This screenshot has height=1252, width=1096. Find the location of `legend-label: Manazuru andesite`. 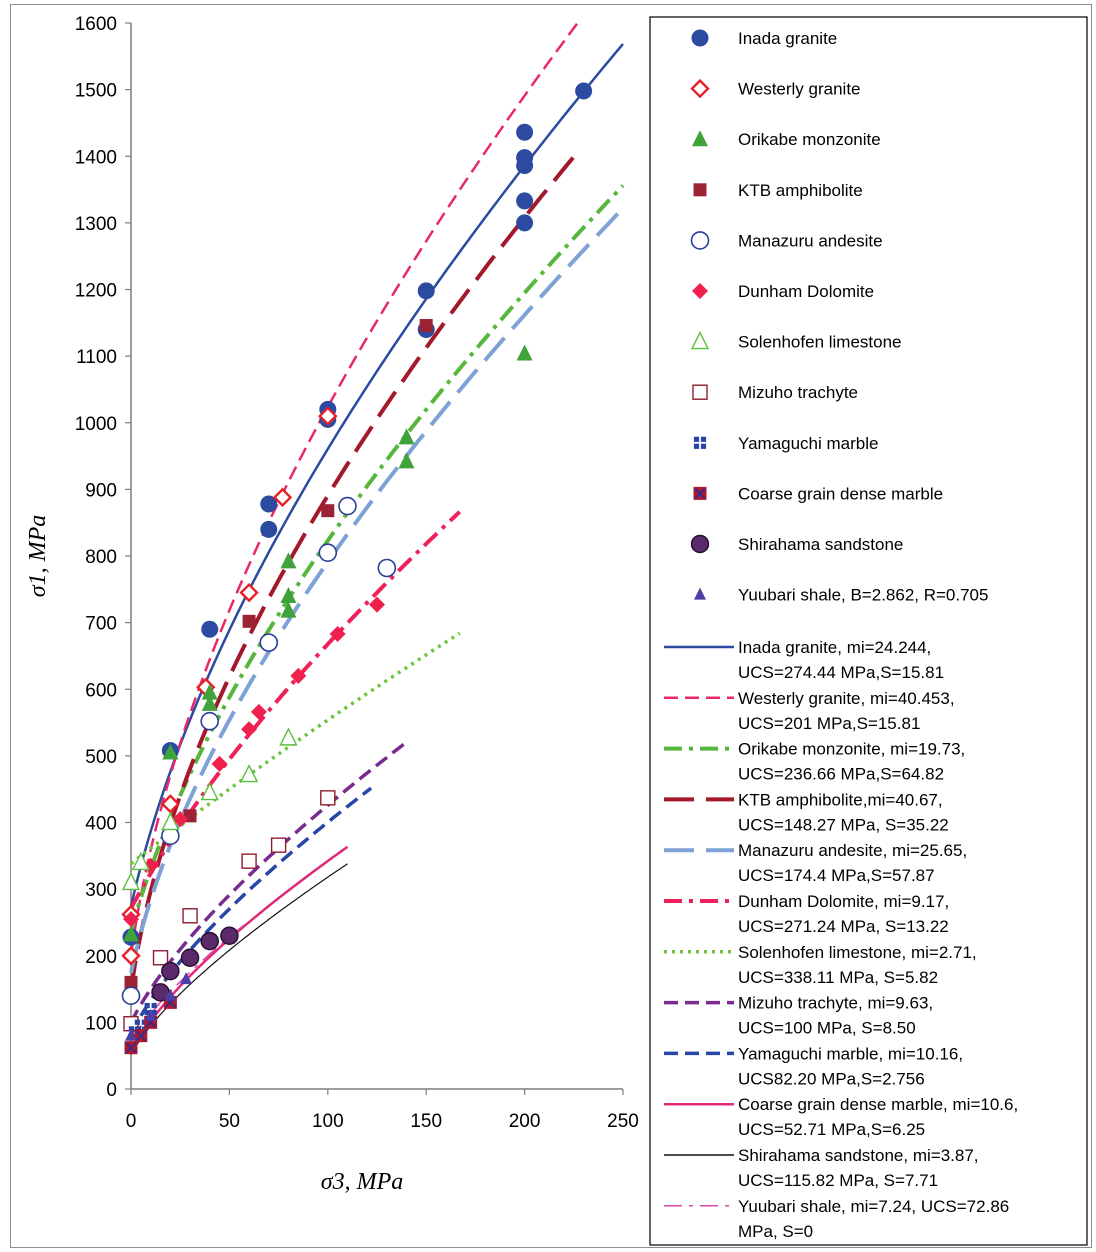

legend-label: Manazuru andesite is located at coordinates (810, 240).